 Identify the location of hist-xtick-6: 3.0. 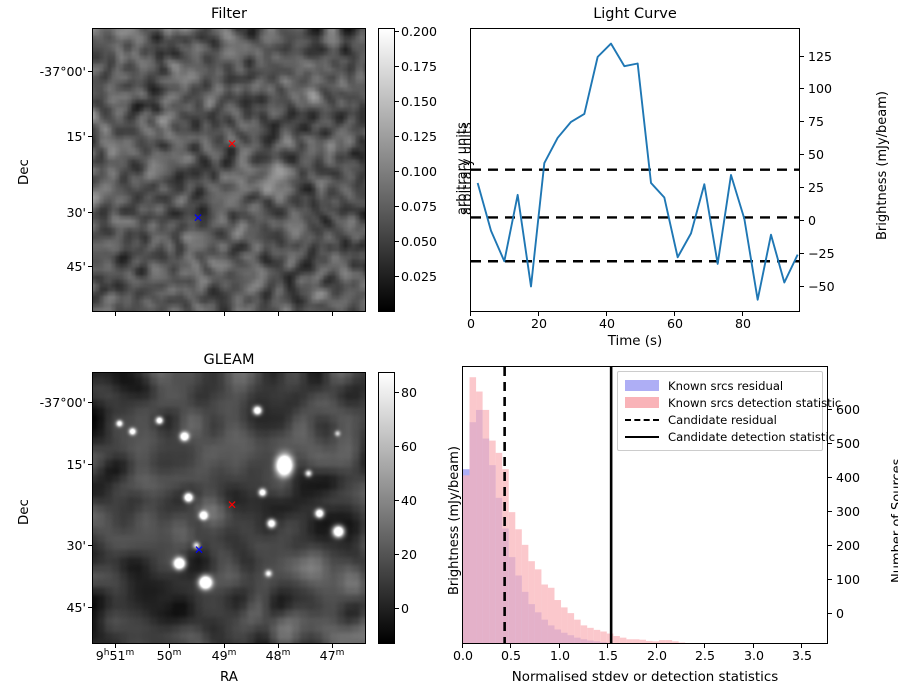
(754, 655).